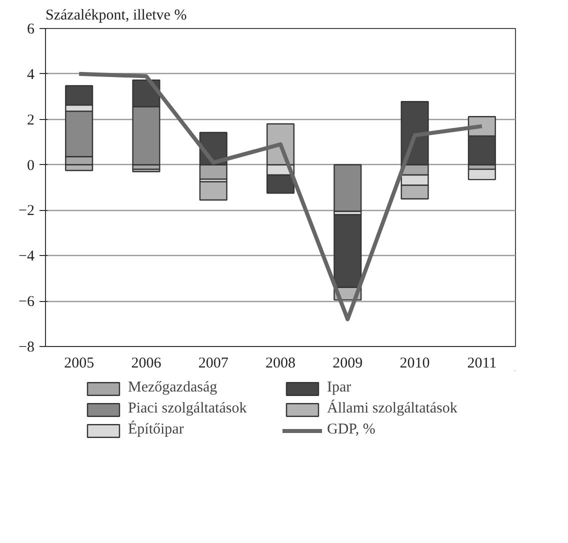 This screenshot has width=568, height=543. Describe the element at coordinates (116, 16) in the screenshot. I see `y-axis-title: Százalékpont, illetve %` at that location.